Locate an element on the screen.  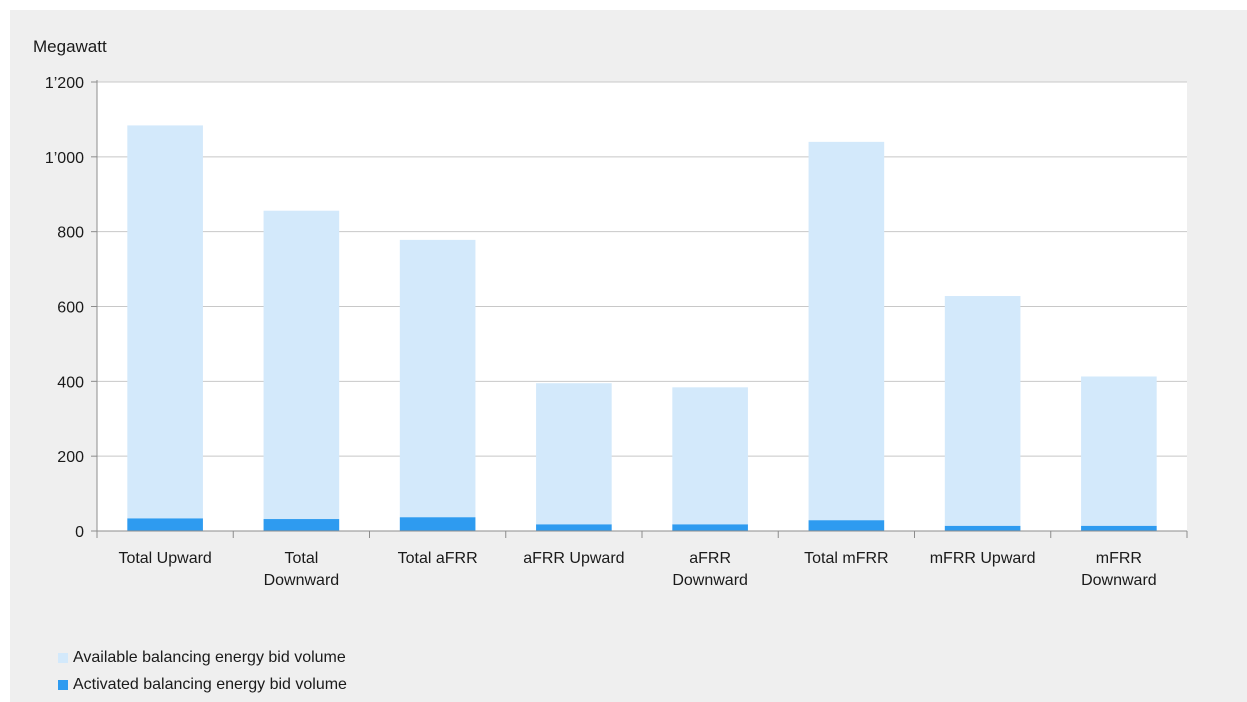
legend-item-activated: Activated balancing energy bid volume is located at coordinates (202, 684).